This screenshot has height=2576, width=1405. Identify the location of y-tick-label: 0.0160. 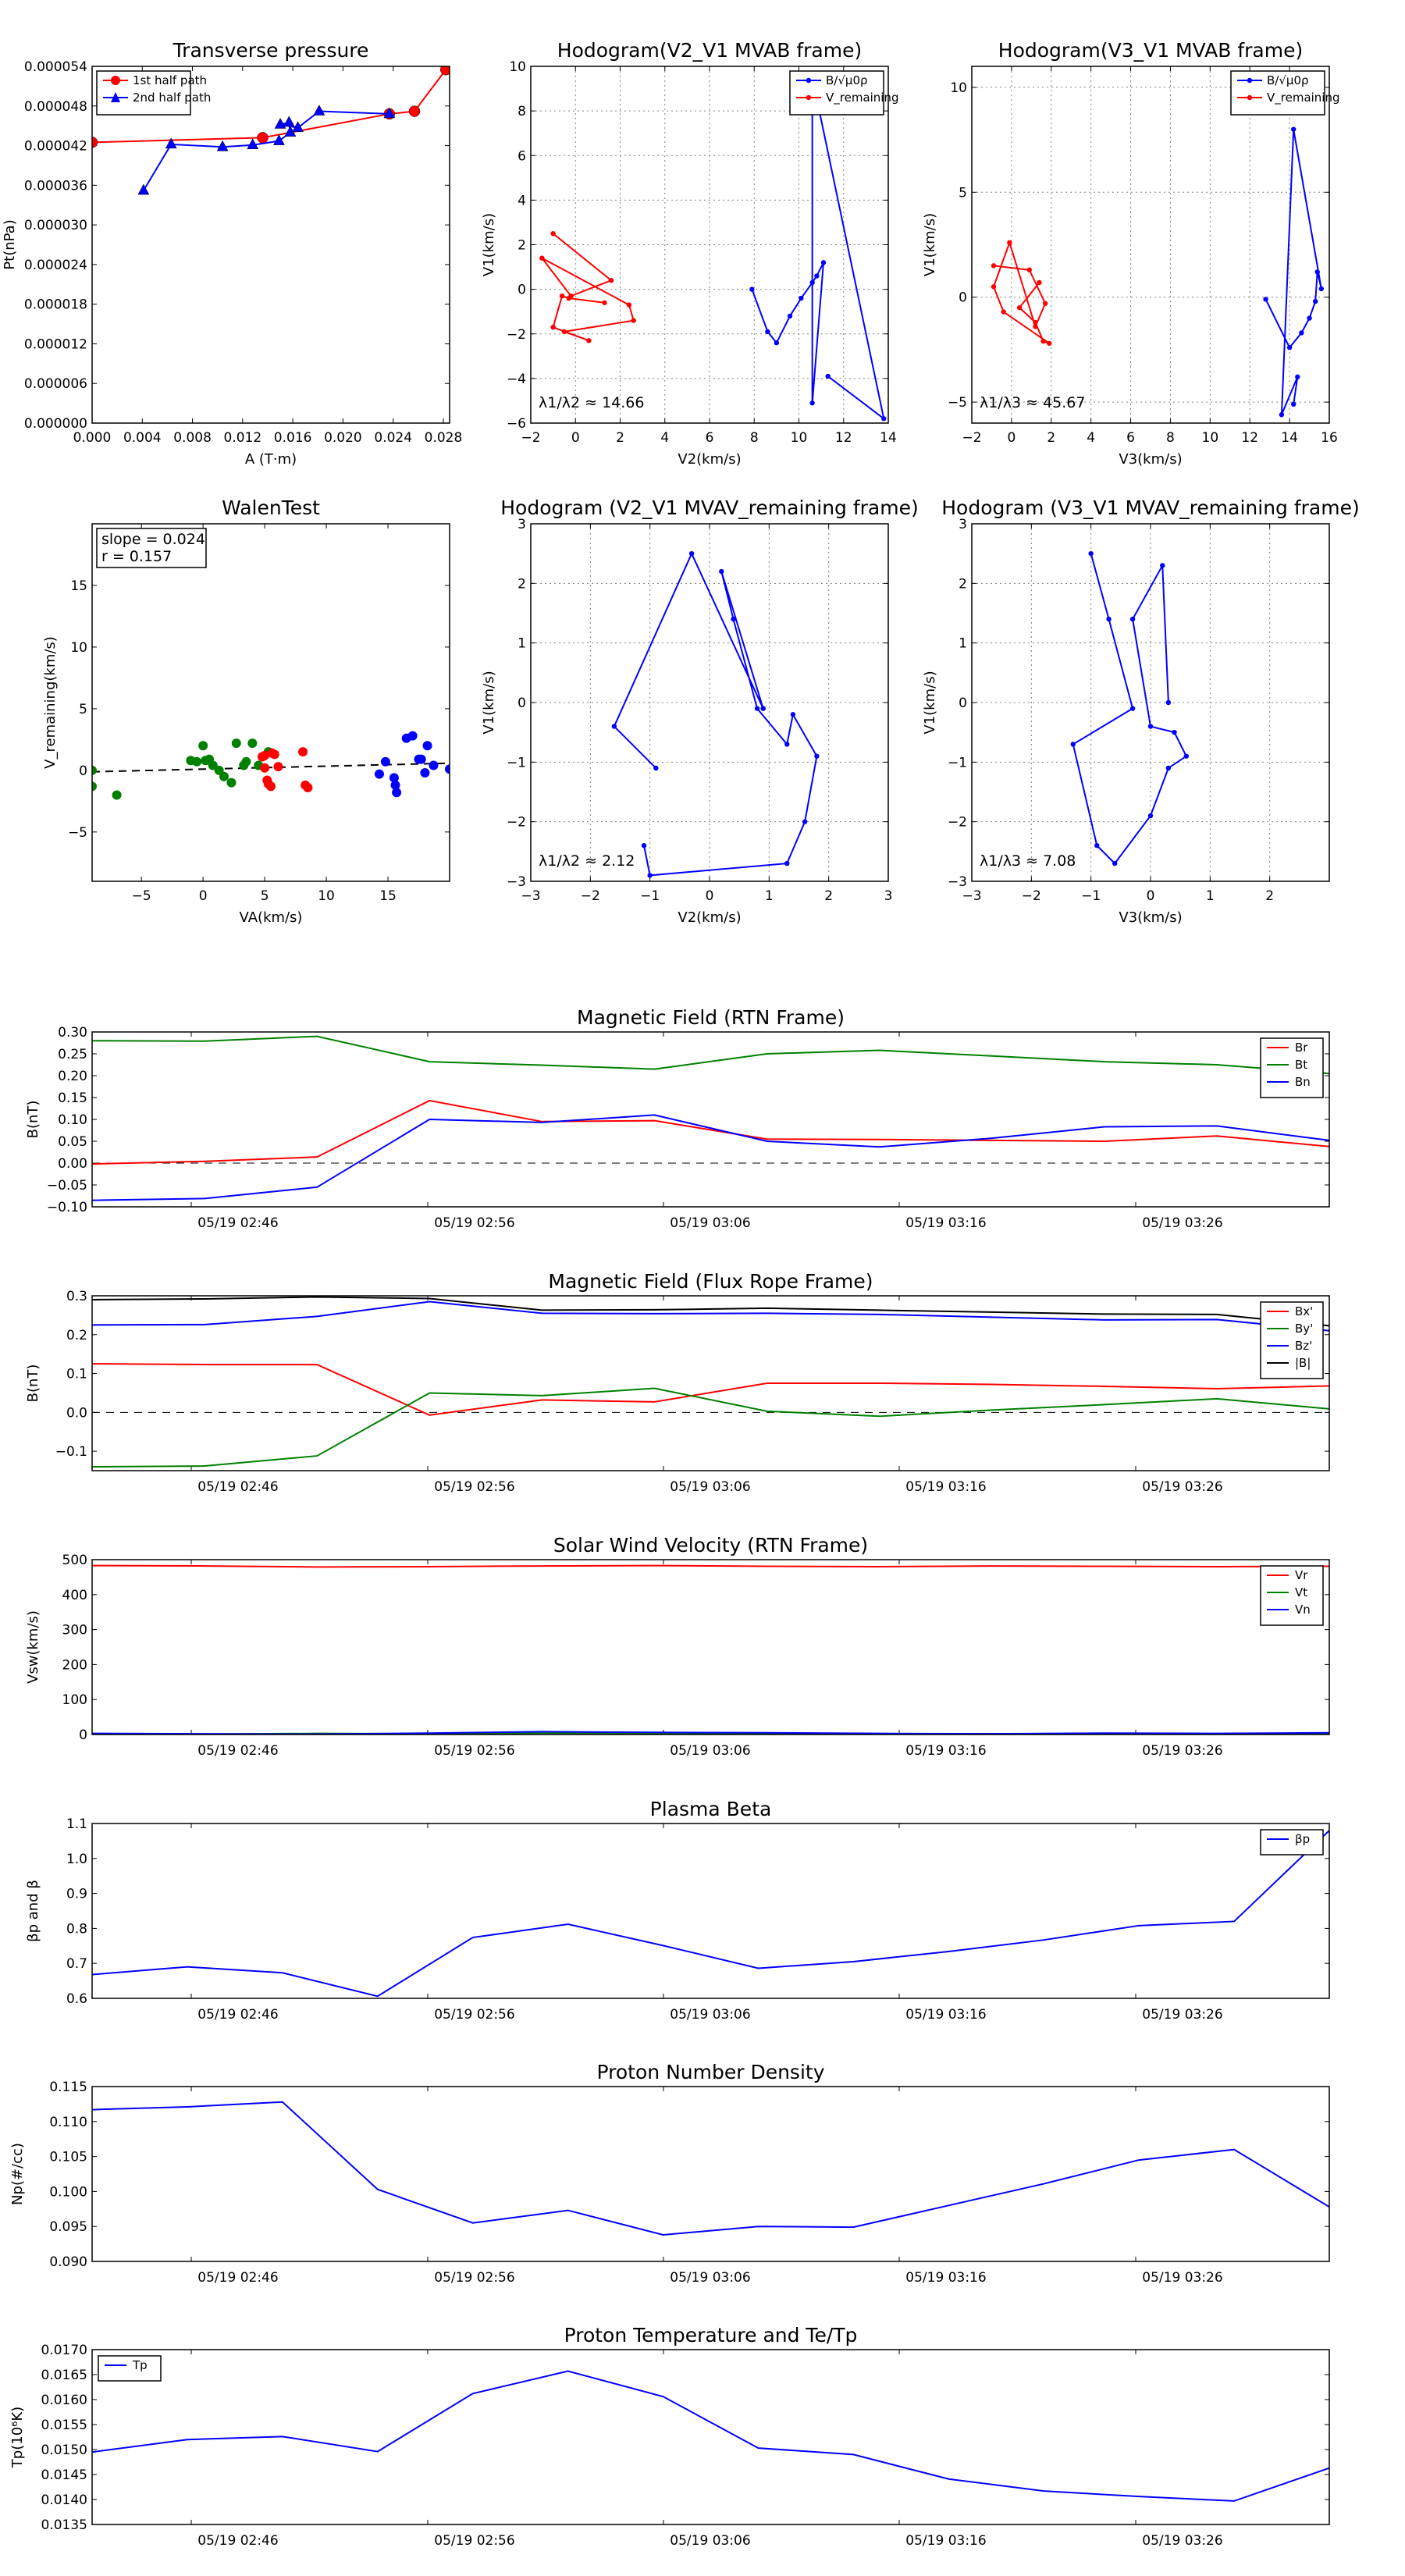
(64, 2400).